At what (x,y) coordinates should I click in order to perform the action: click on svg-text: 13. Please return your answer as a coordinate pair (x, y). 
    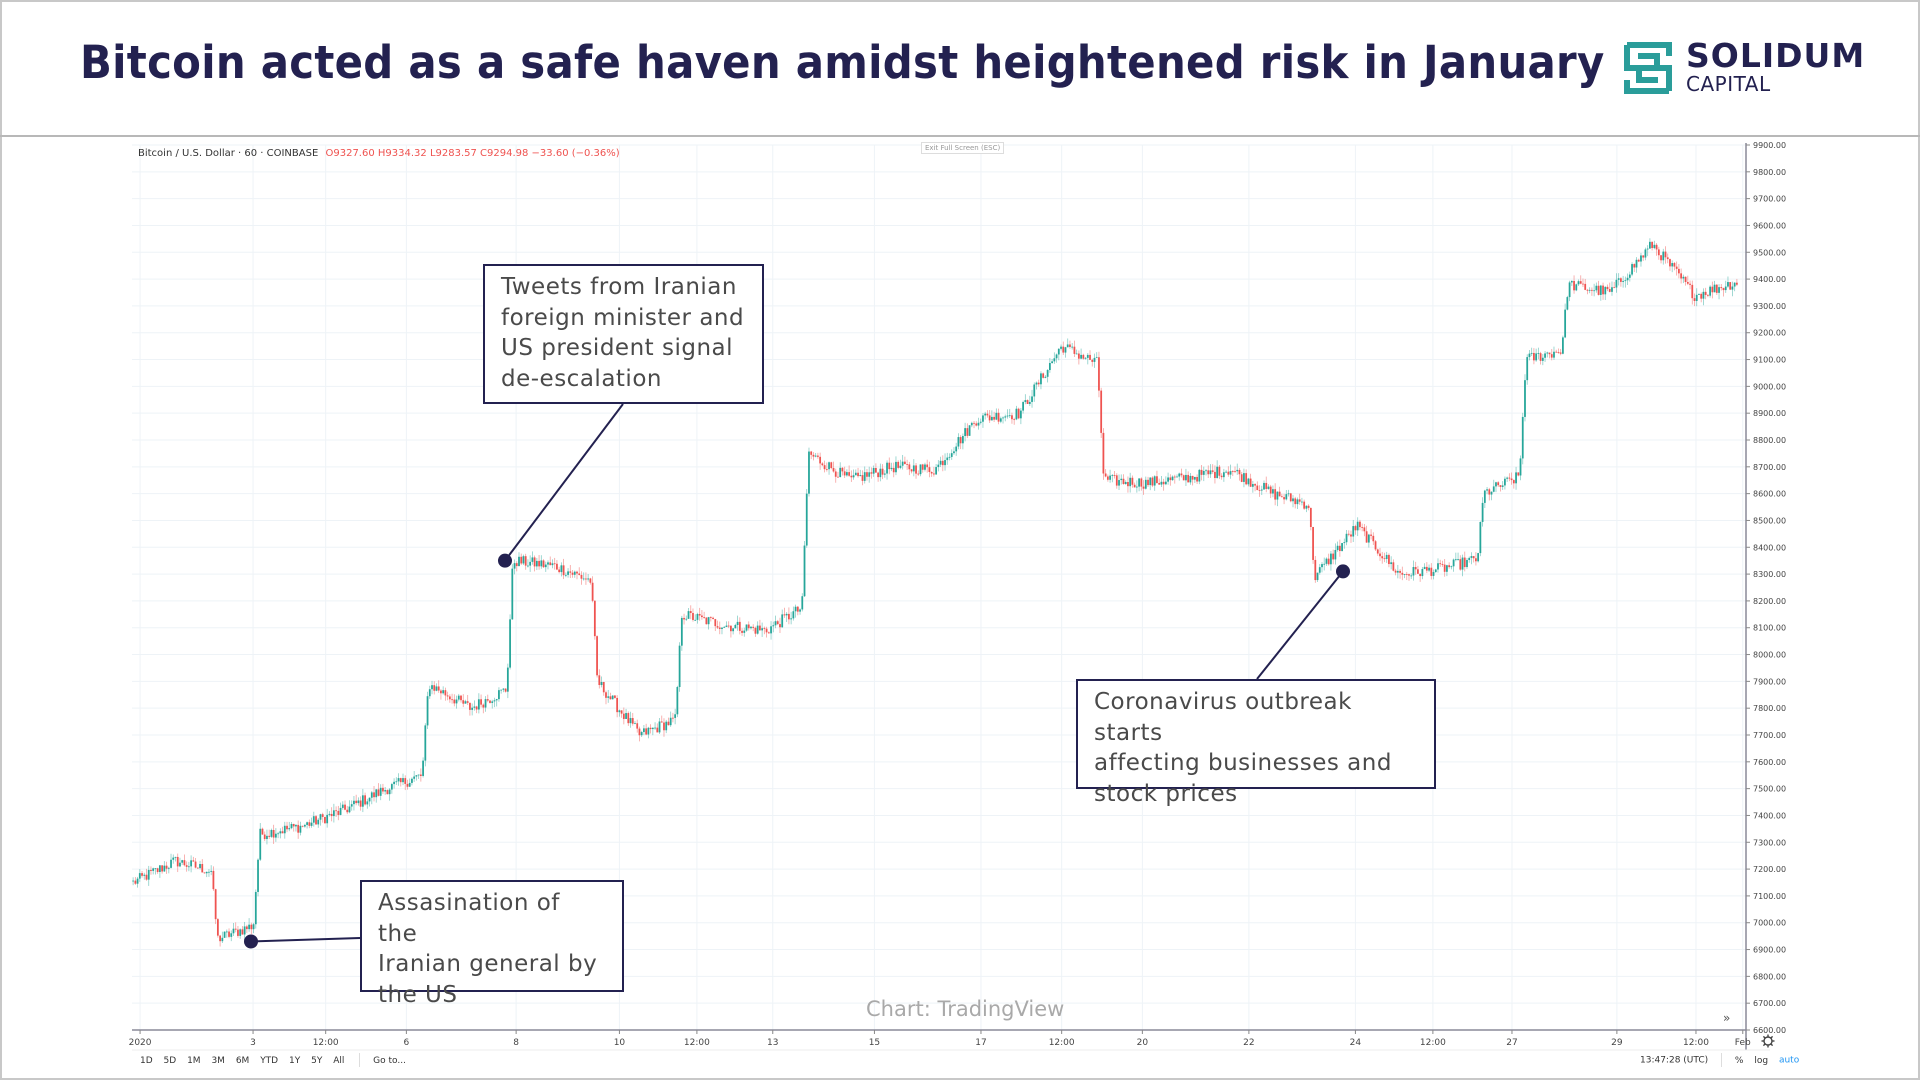
    Looking at the image, I should click on (772, 1043).